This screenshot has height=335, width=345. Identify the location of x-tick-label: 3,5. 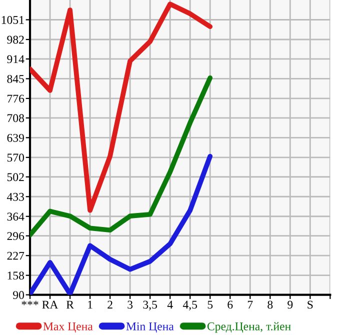
(150, 305).